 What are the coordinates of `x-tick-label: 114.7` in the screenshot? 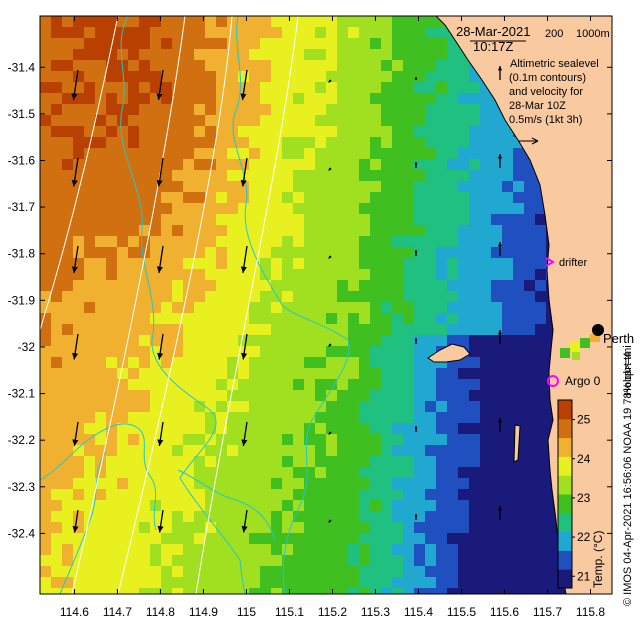 It's located at (117, 612).